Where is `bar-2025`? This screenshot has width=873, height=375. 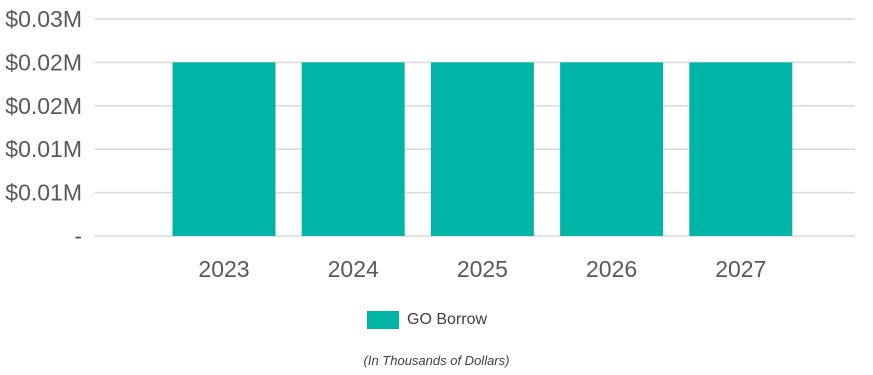
bar-2025 is located at coordinates (482, 149).